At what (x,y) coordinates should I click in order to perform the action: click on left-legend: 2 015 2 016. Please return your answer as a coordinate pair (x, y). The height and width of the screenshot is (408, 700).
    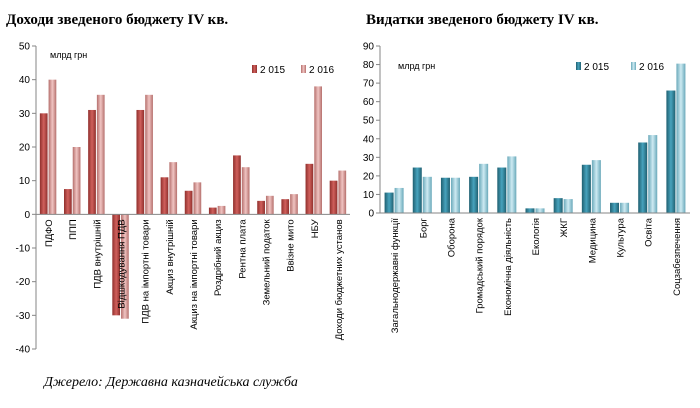
    Looking at the image, I should click on (293, 70).